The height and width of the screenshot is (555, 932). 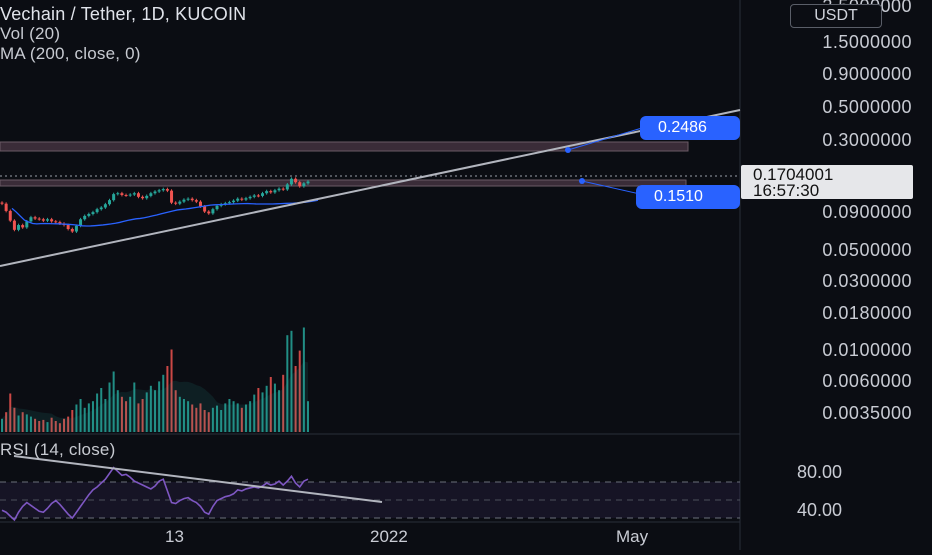 What do you see at coordinates (867, 381) in the screenshot?
I see `price-tick: 0.0060000` at bounding box center [867, 381].